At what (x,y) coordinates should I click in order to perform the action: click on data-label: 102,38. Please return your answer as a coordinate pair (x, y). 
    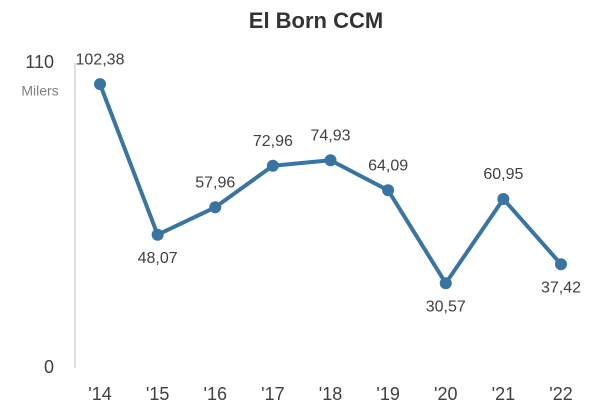
    Looking at the image, I should click on (100, 59).